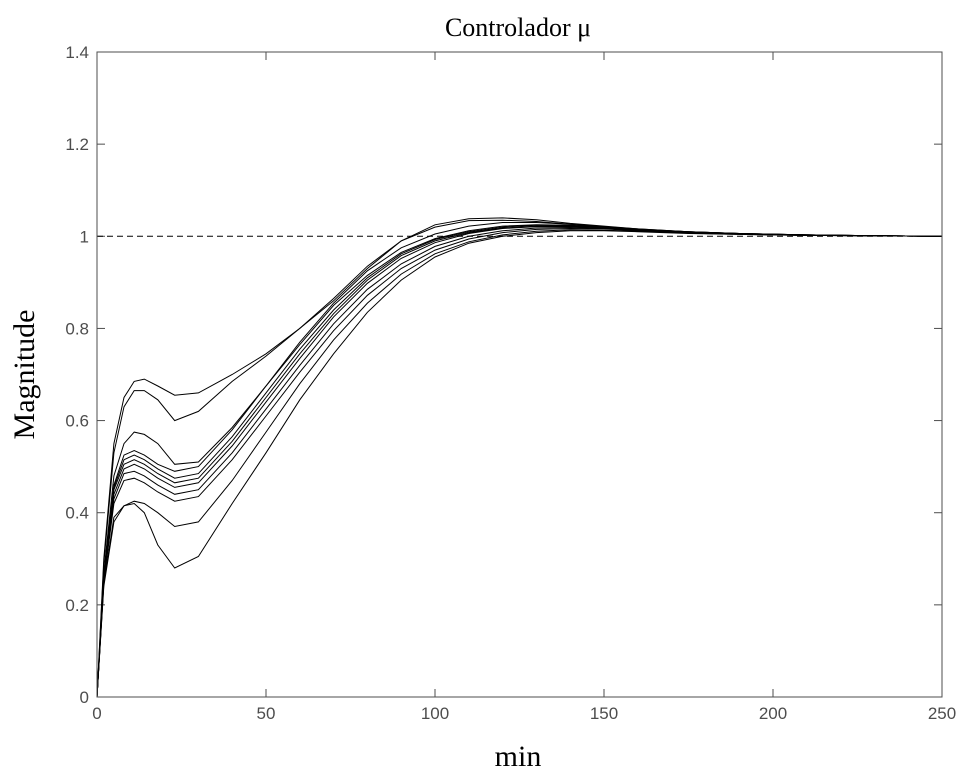  Describe the element at coordinates (77, 421) in the screenshot. I see `y-tick-label: 0.6` at that location.